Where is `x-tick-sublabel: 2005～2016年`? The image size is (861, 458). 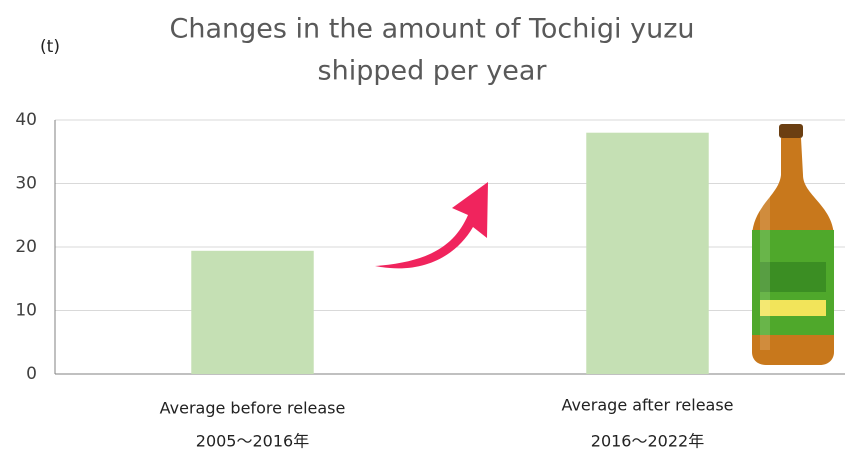 x-tick-sublabel: 2005～2016年 is located at coordinates (252, 441).